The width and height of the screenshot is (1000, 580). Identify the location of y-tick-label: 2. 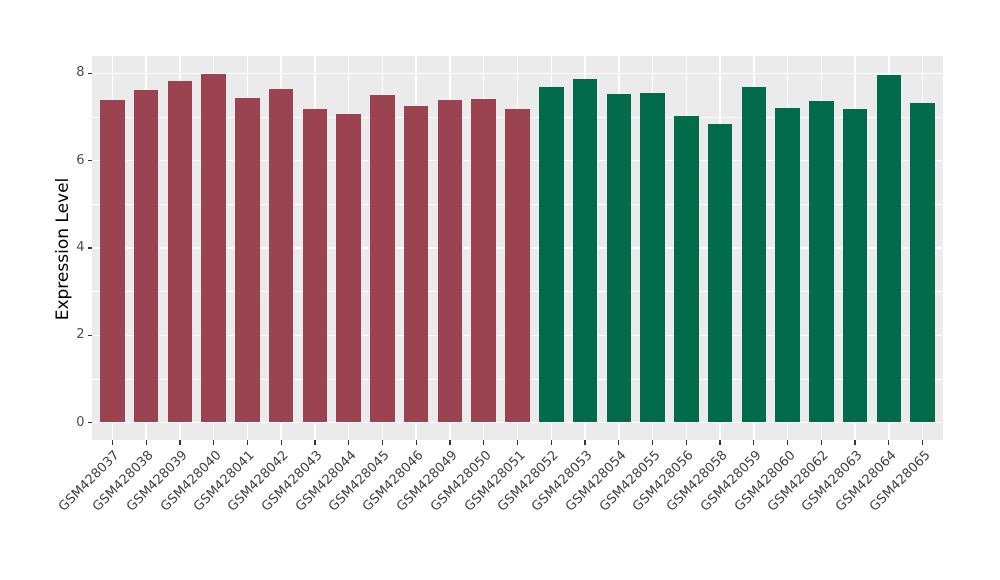
(80, 335).